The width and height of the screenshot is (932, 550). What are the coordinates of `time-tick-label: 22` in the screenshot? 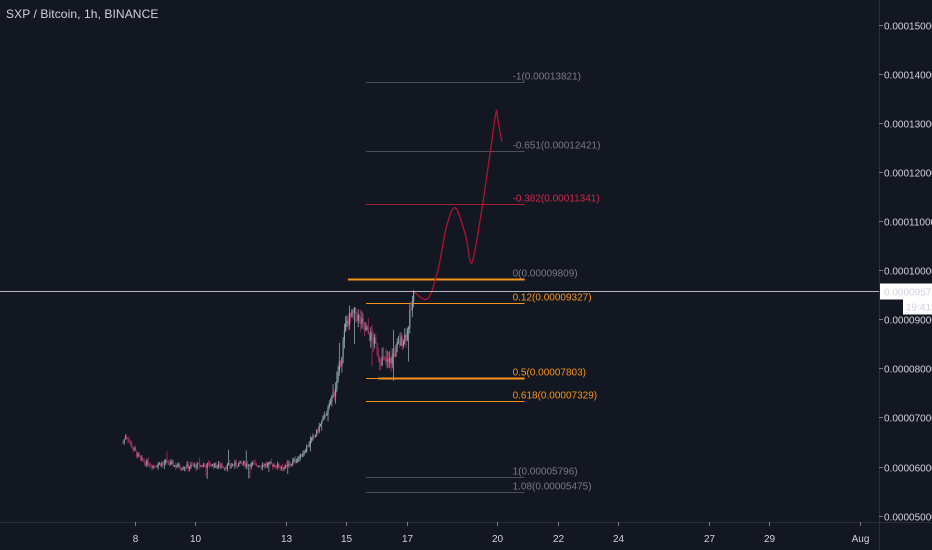 It's located at (559, 539).